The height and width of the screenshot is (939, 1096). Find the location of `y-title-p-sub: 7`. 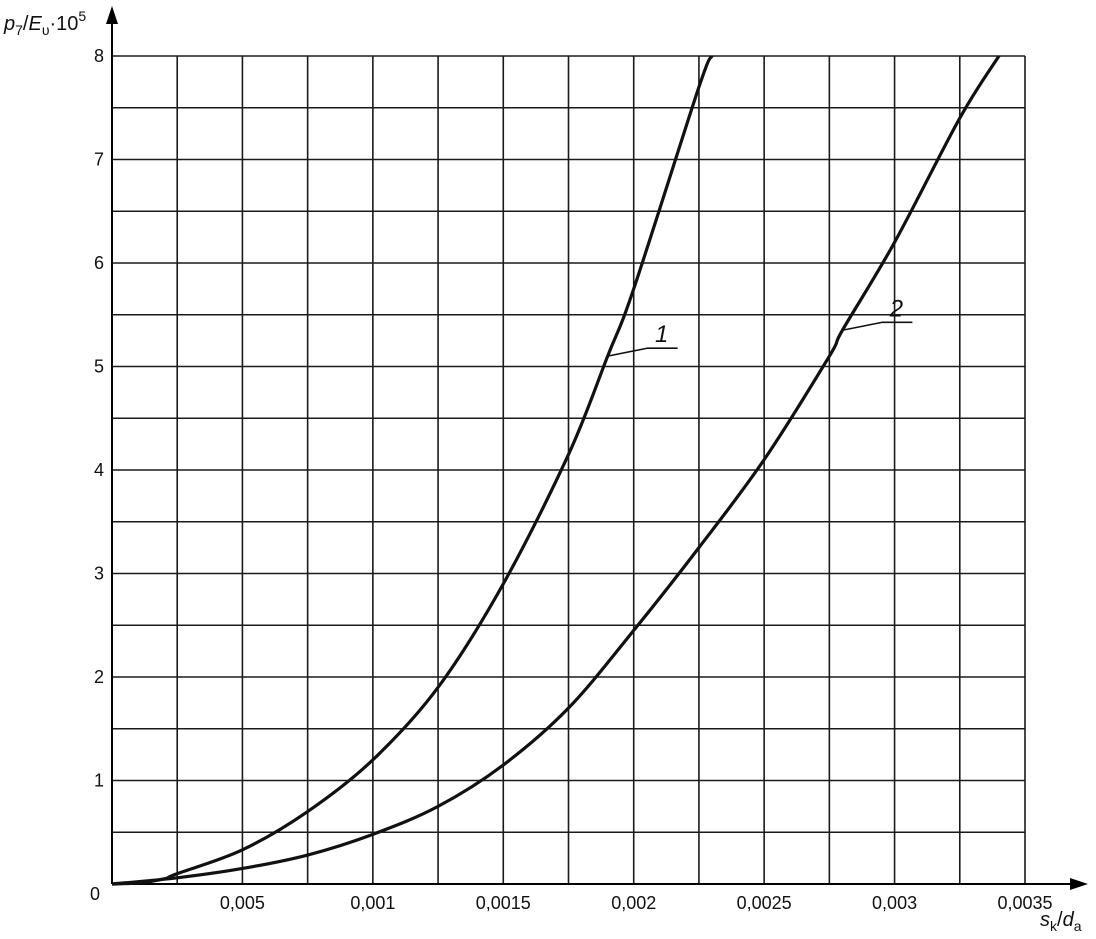

y-title-p-sub: 7 is located at coordinates (19, 30).